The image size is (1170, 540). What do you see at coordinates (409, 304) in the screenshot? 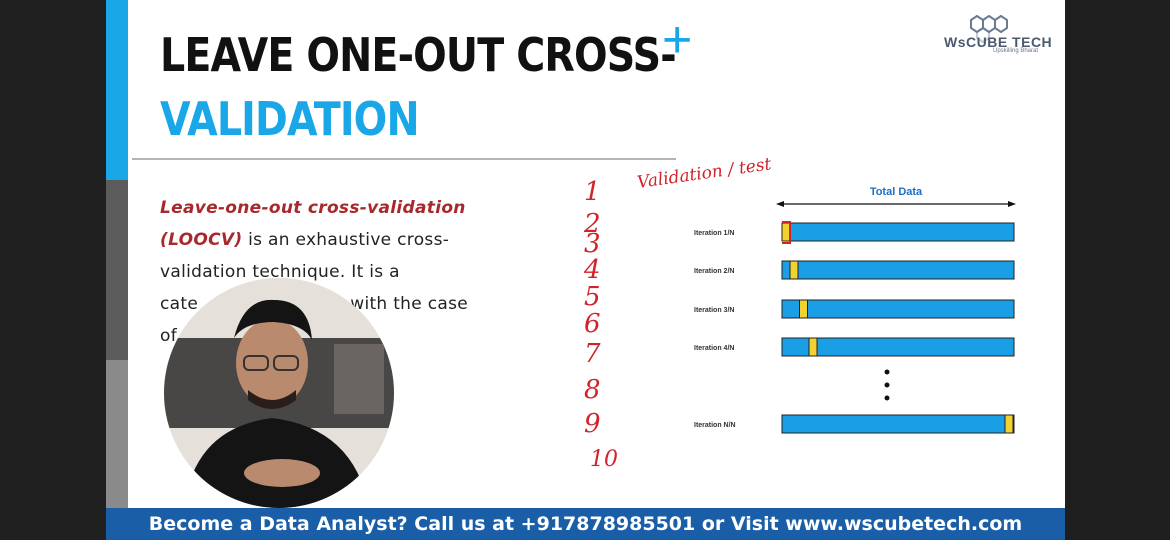
I see `paragraph-line4-end: with the case` at bounding box center [409, 304].